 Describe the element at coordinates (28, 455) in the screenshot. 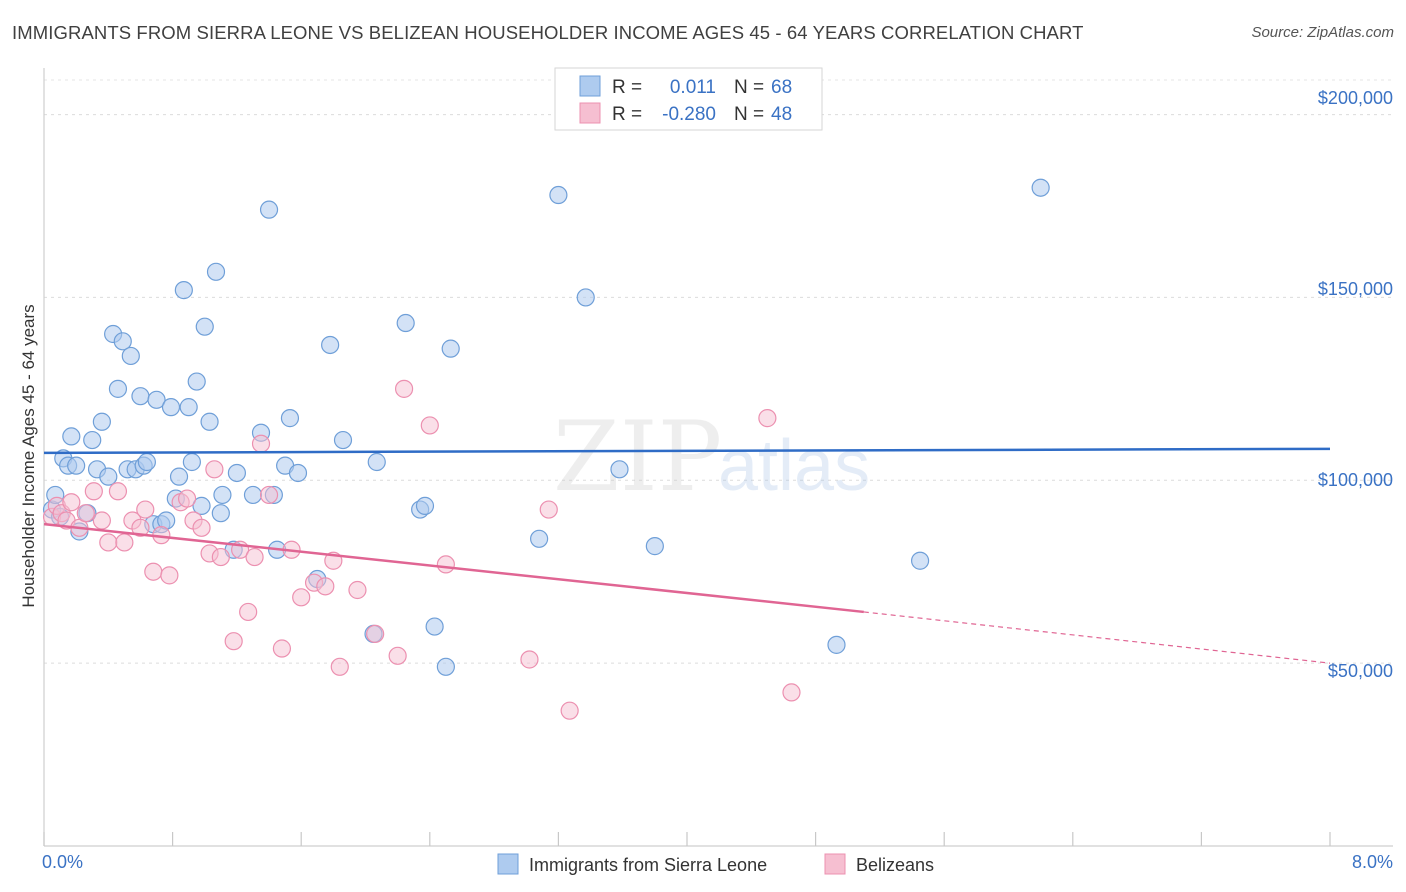

I see `y-axis-title: Householder Income Ages 45 - 64 years` at that location.